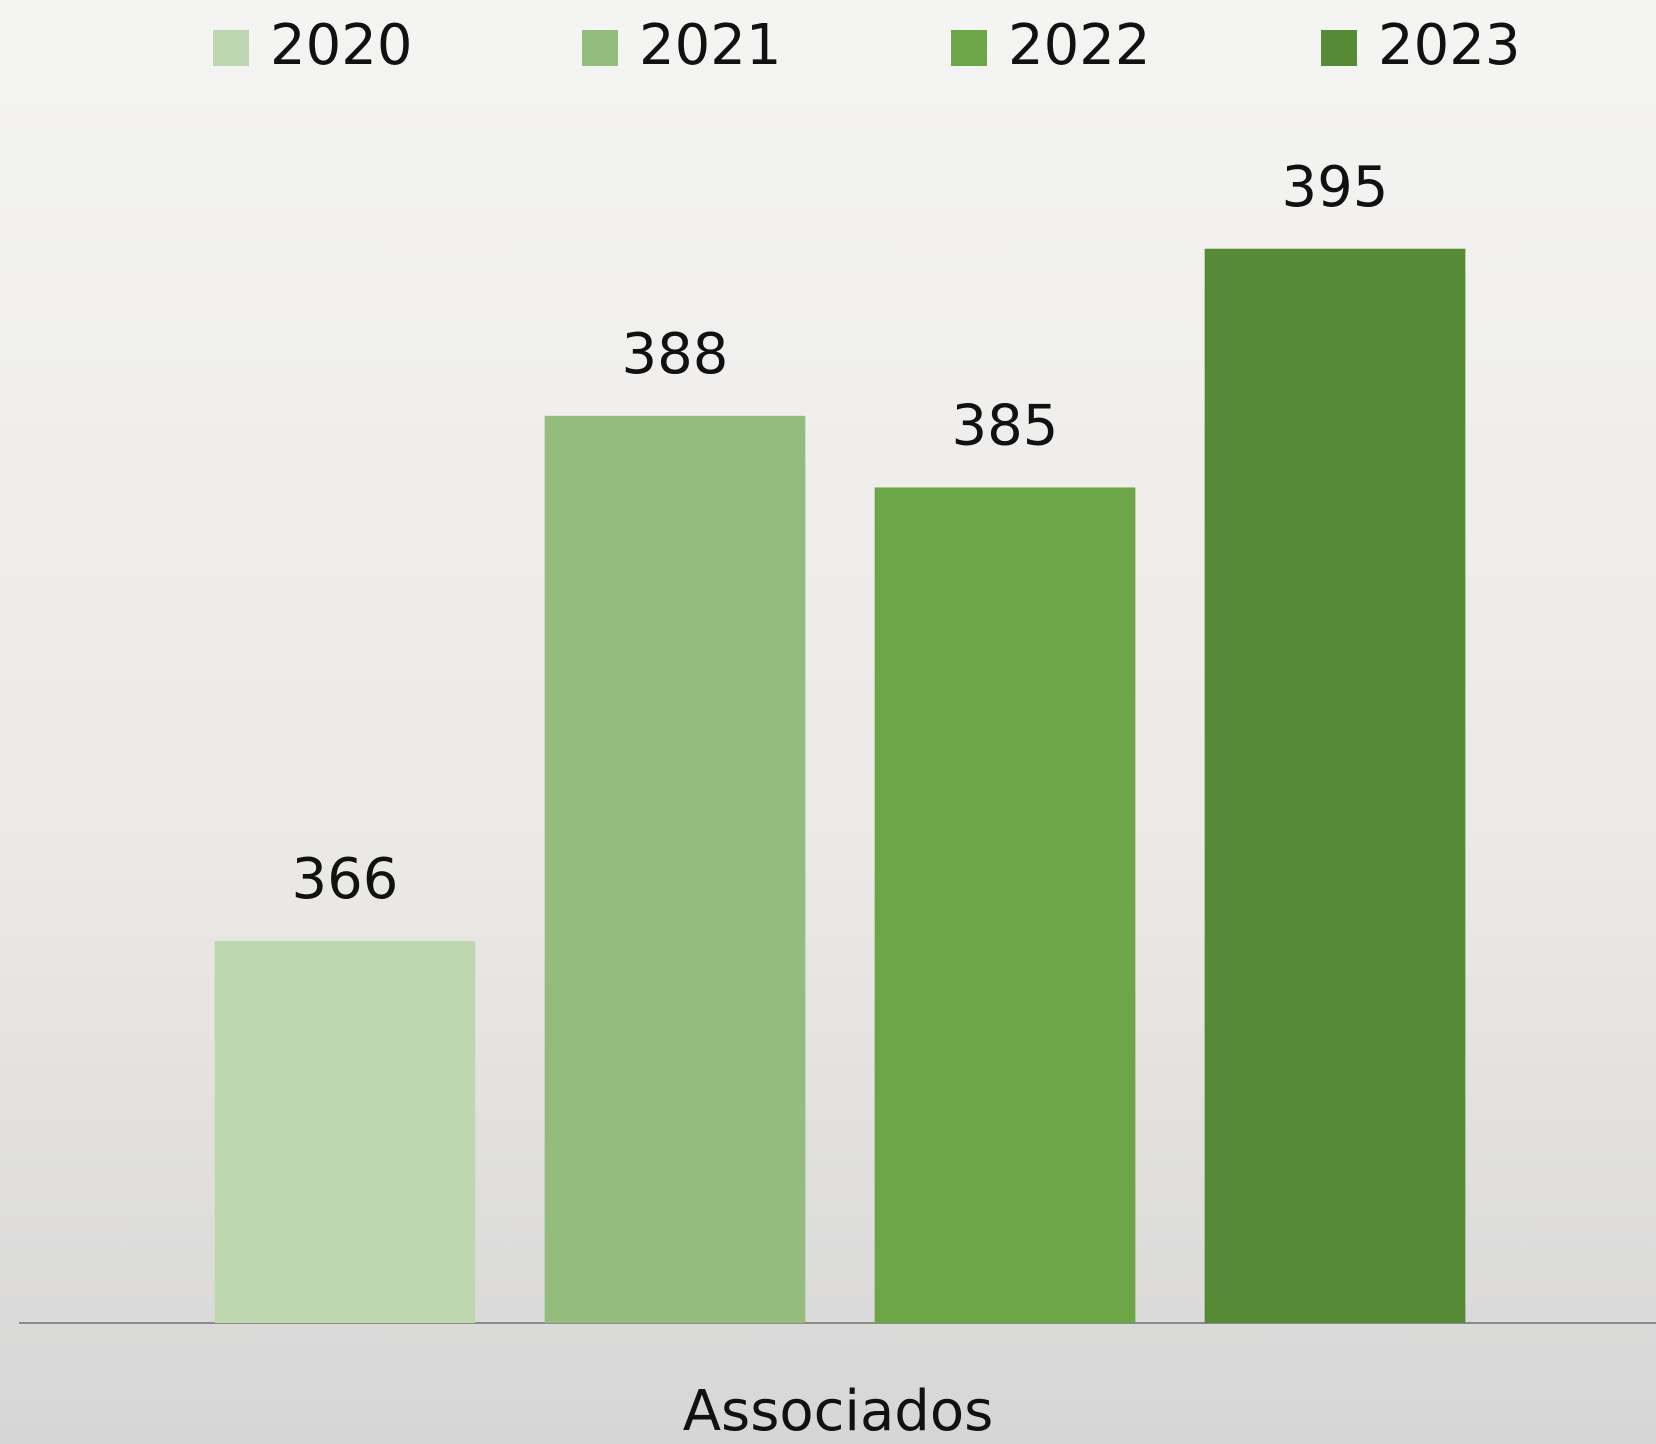 This screenshot has height=1444, width=1656. Describe the element at coordinates (1005, 426) in the screenshot. I see `value-label: 385` at that location.